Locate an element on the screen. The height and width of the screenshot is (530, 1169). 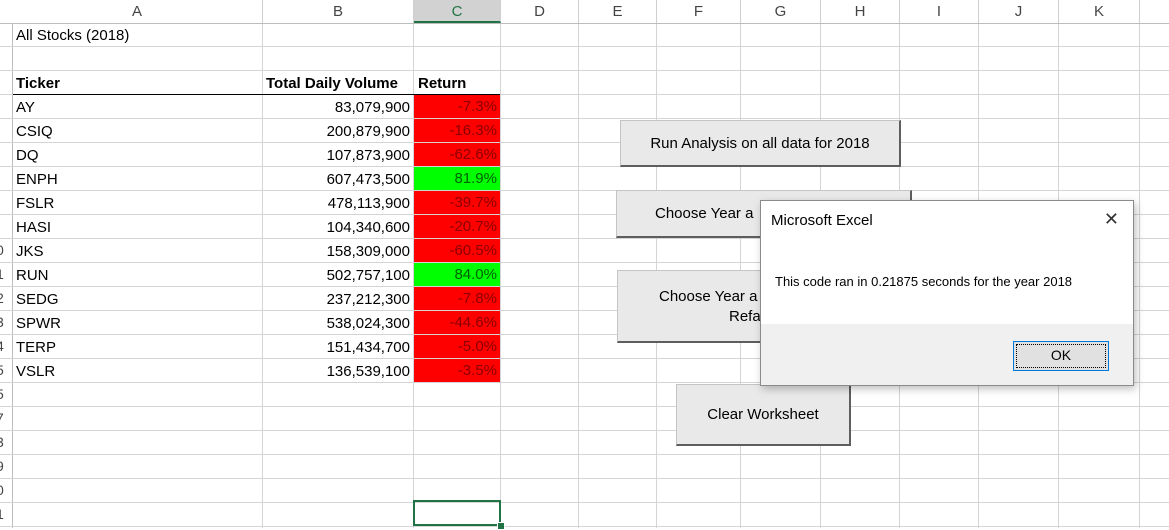
return-cell: -7.8% is located at coordinates (457, 298).